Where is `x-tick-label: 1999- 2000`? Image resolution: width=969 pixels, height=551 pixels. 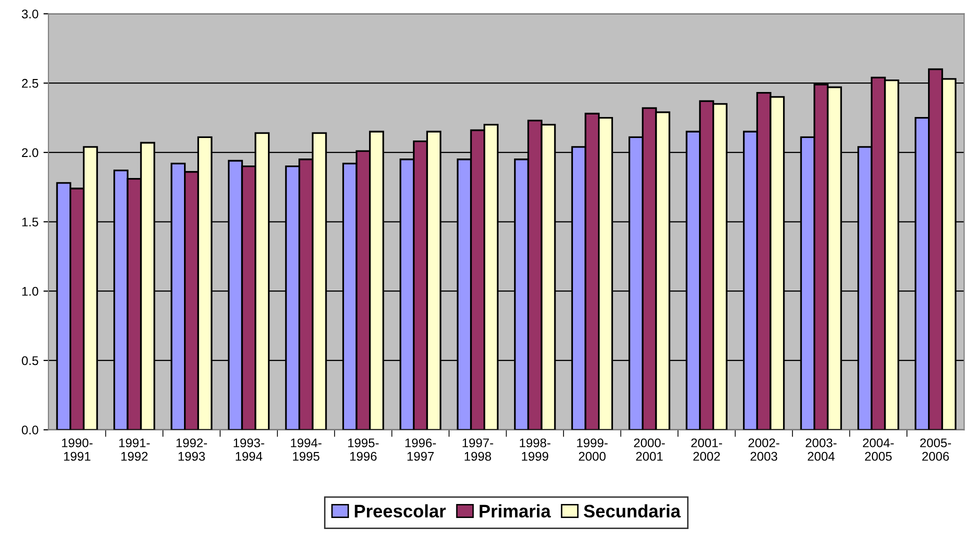 x-tick-label: 1999- 2000 is located at coordinates (592, 449).